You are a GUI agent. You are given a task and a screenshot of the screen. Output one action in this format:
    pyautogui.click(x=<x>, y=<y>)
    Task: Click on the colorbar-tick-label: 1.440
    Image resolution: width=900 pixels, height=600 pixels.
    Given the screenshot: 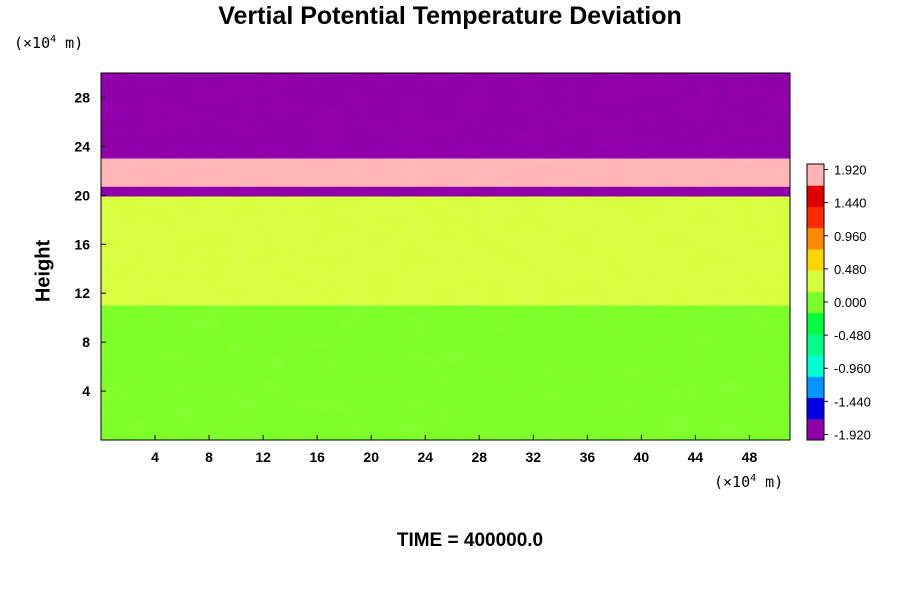 What is the action you would take?
    pyautogui.click(x=850, y=203)
    